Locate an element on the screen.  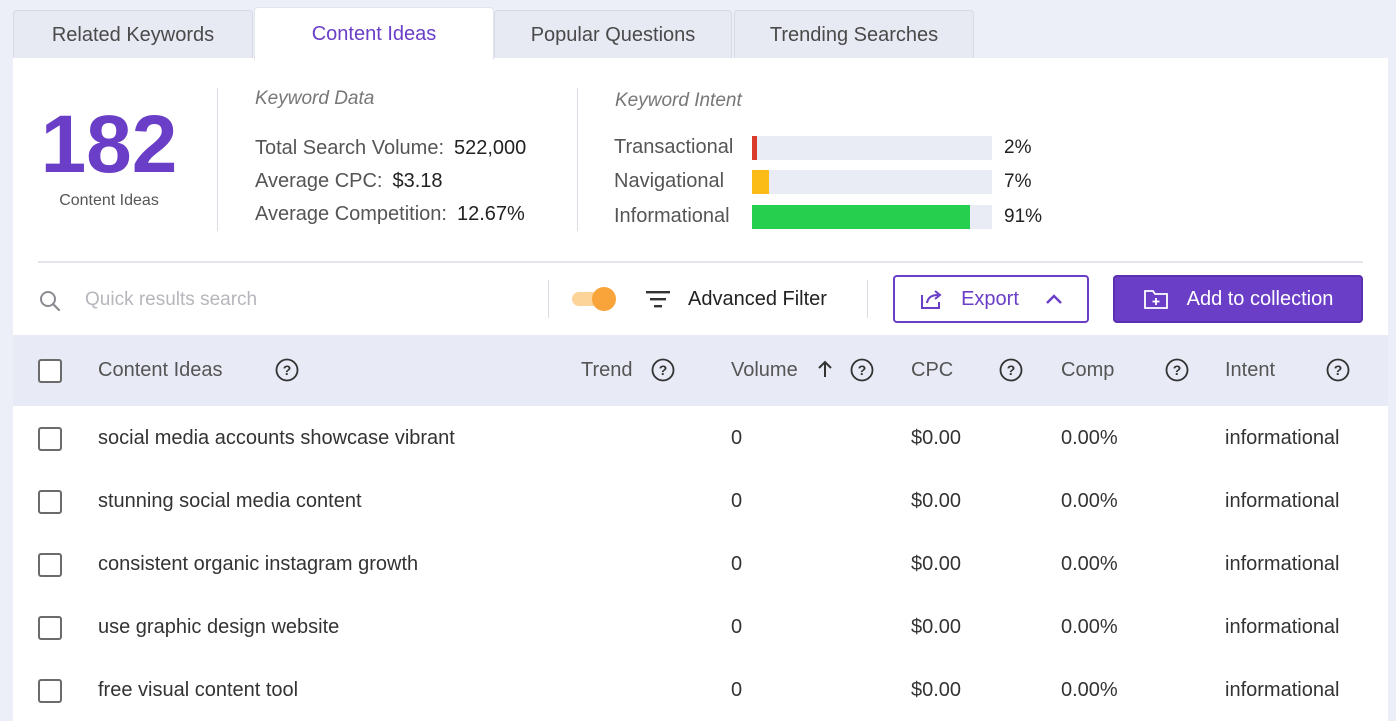
add-to-collection-label: Add to collection is located at coordinates (1260, 298).